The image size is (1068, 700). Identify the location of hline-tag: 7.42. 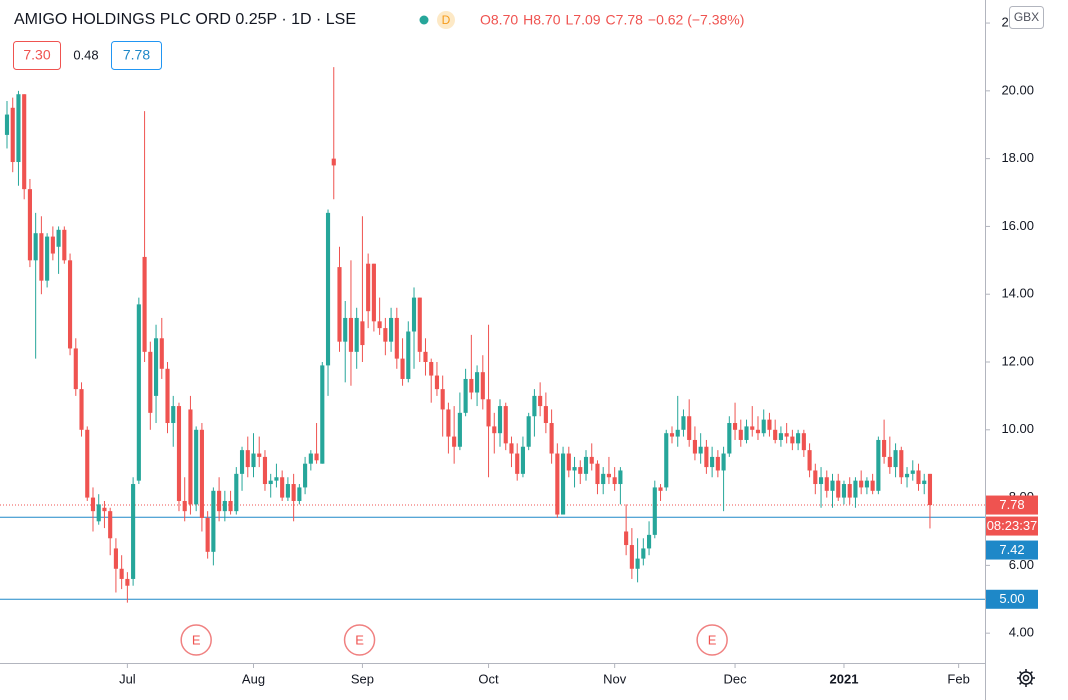
(1011, 549).